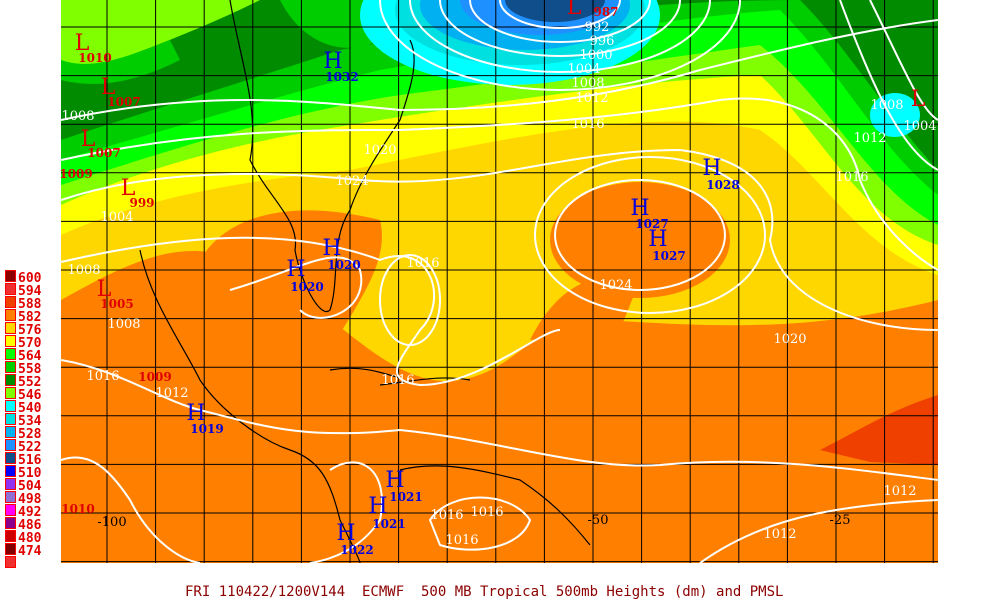 This screenshot has height=600, width=1000. What do you see at coordinates (840, 520) in the screenshot?
I see `longitude-label: -25` at bounding box center [840, 520].